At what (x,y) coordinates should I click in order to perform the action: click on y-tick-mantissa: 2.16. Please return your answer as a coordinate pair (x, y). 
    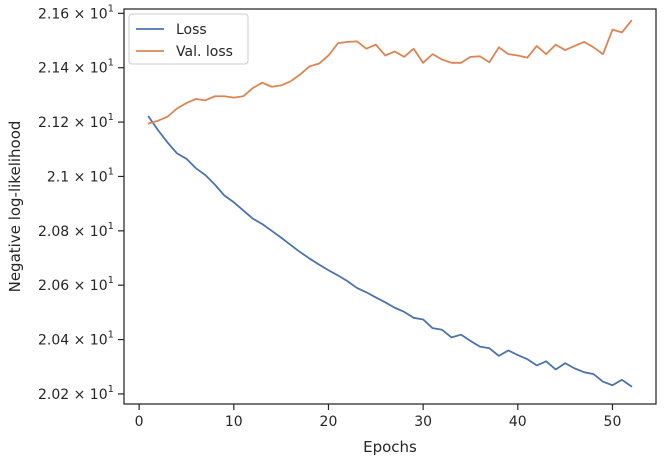
    Looking at the image, I should click on (53, 14).